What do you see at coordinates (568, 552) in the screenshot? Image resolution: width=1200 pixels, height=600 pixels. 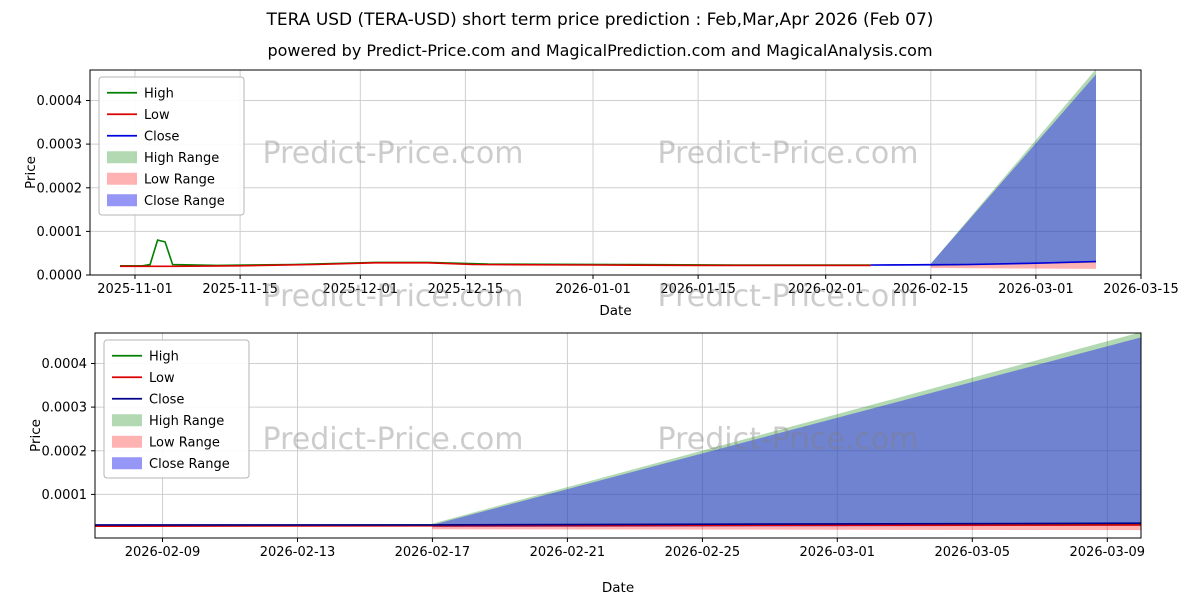 I see `x-tick-label: 2026-02-21` at bounding box center [568, 552].